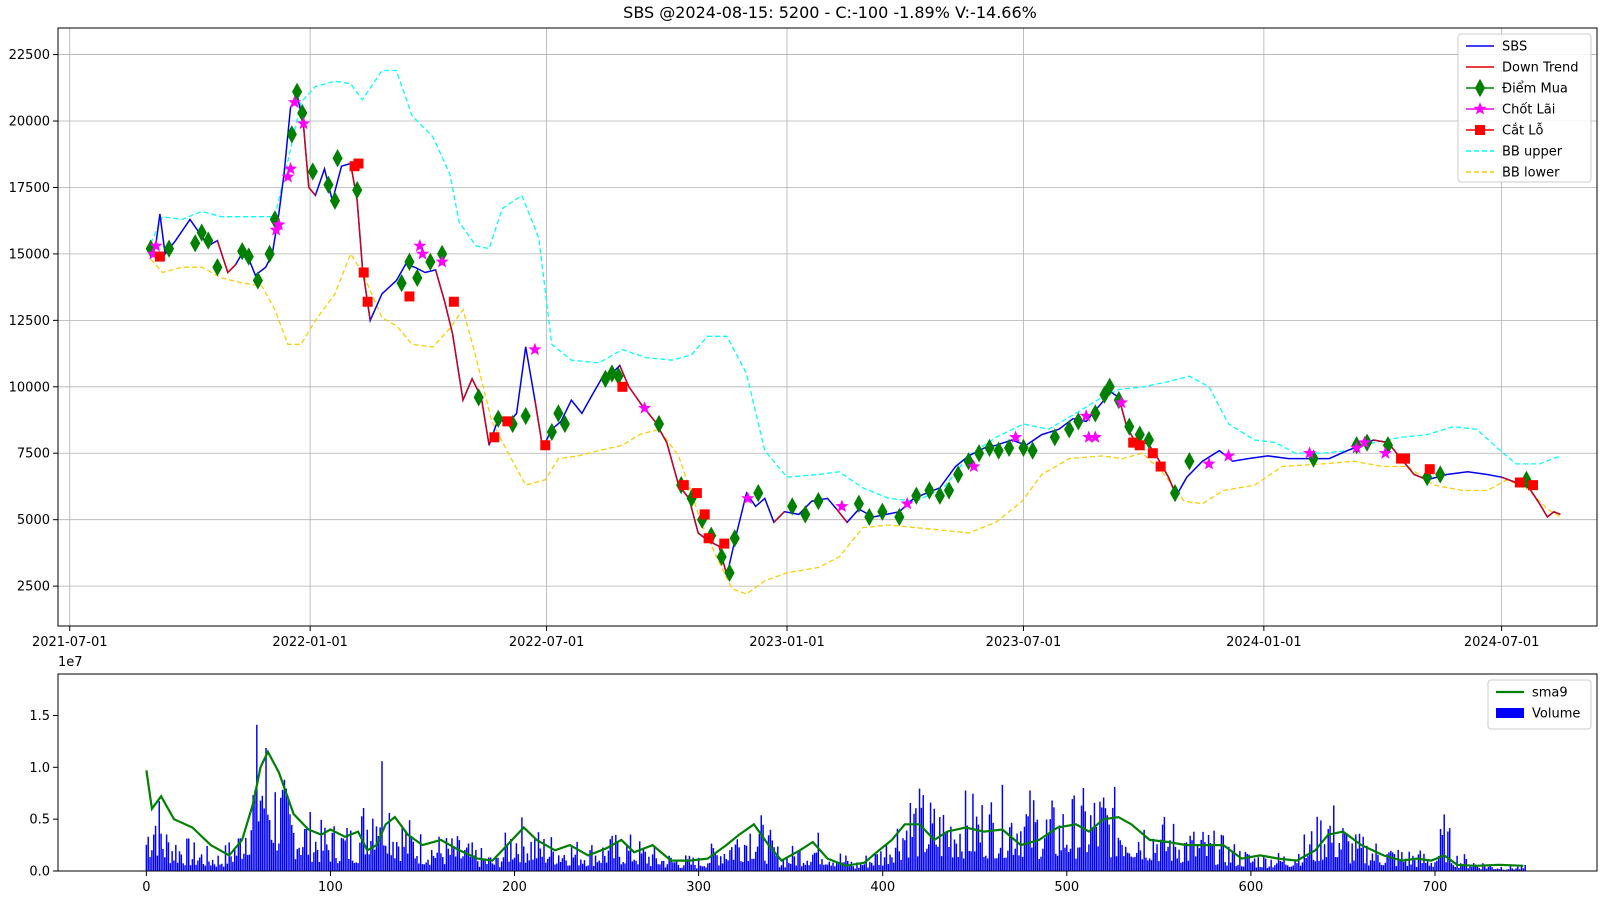 Image resolution: width=1600 pixels, height=900 pixels. What do you see at coordinates (39, 716) in the screenshot?
I see `y-tick-label: 1.5` at bounding box center [39, 716].